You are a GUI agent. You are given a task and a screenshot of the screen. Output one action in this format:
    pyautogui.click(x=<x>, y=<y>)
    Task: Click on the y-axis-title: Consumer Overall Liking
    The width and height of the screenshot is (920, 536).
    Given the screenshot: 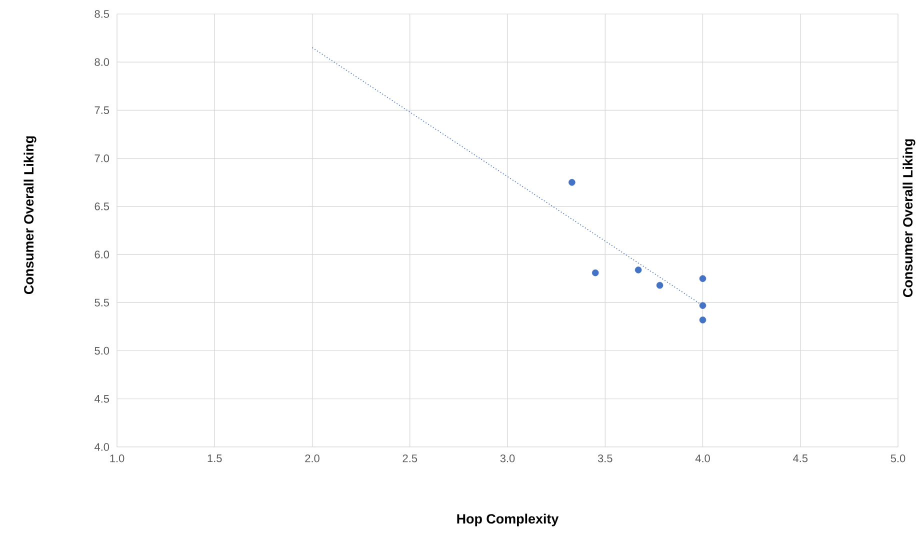 What is the action you would take?
    pyautogui.click(x=30, y=215)
    